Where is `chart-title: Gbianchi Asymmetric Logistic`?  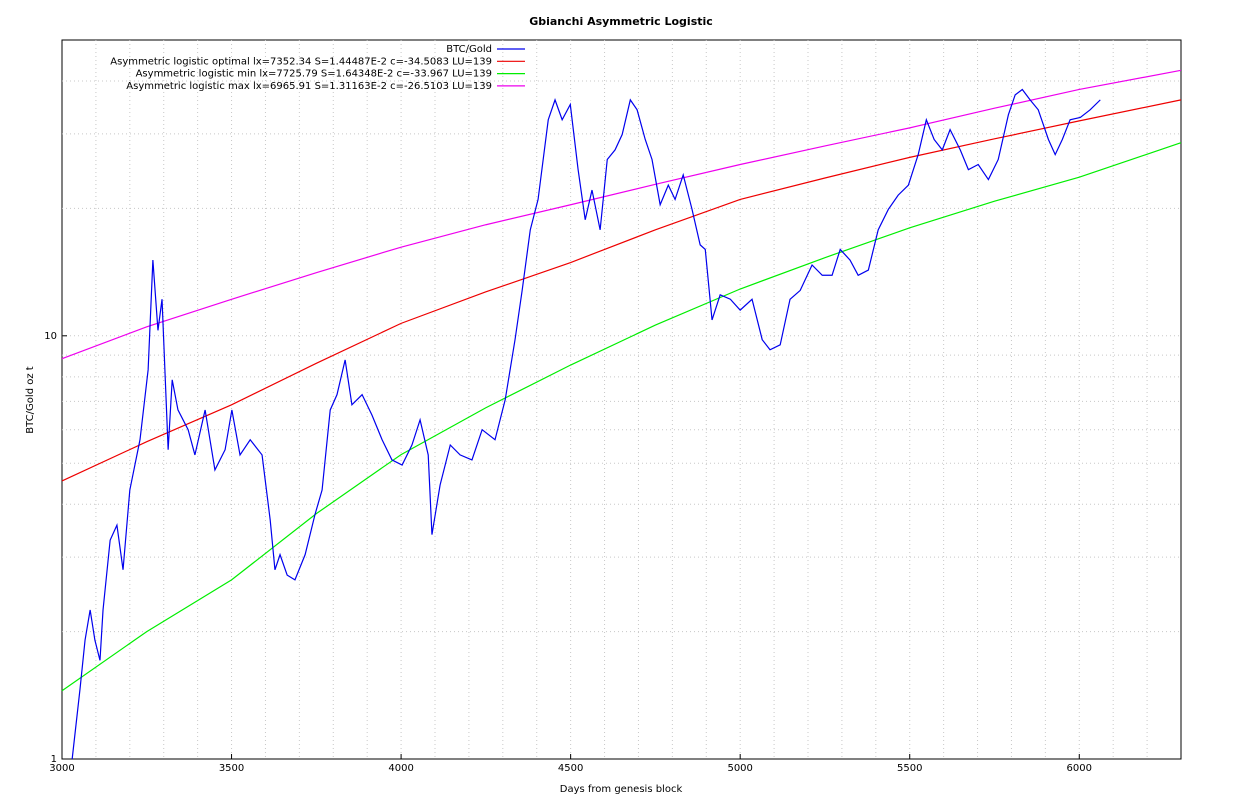 chart-title: Gbianchi Asymmetric Logistic is located at coordinates (621, 21).